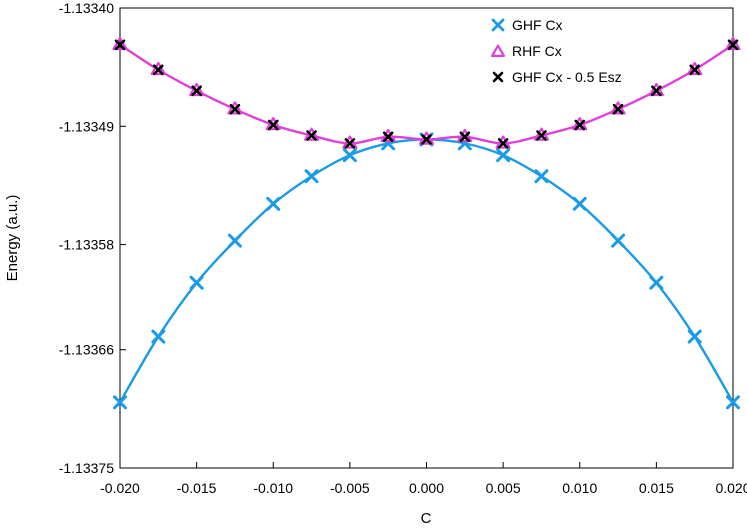  What do you see at coordinates (86, 8) in the screenshot?
I see `y-tick-label: -1.13340` at bounding box center [86, 8].